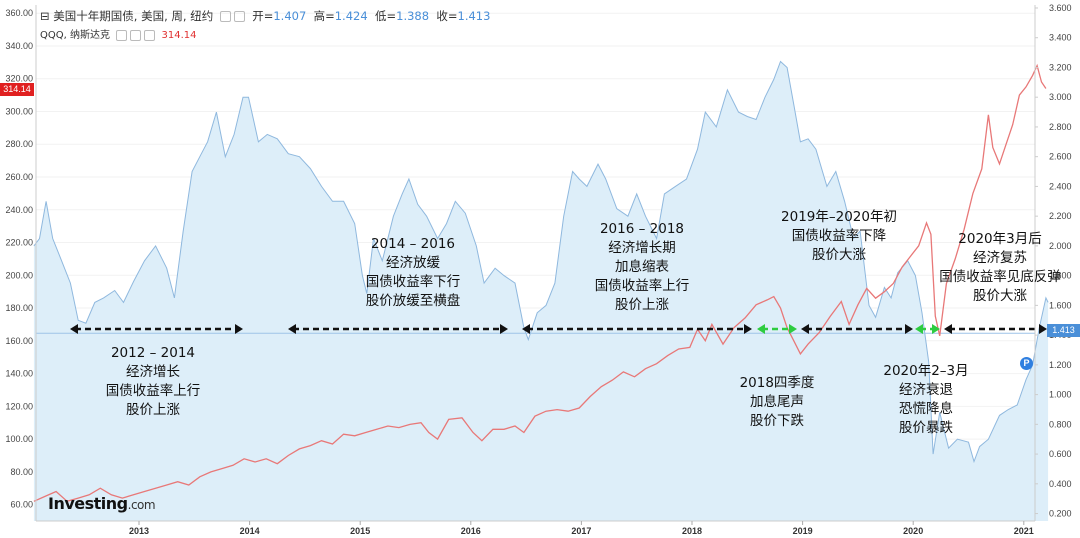 The width and height of the screenshot is (1080, 538). I want to click on series2-name: QQQ, 纳斯达克, so click(75, 35).